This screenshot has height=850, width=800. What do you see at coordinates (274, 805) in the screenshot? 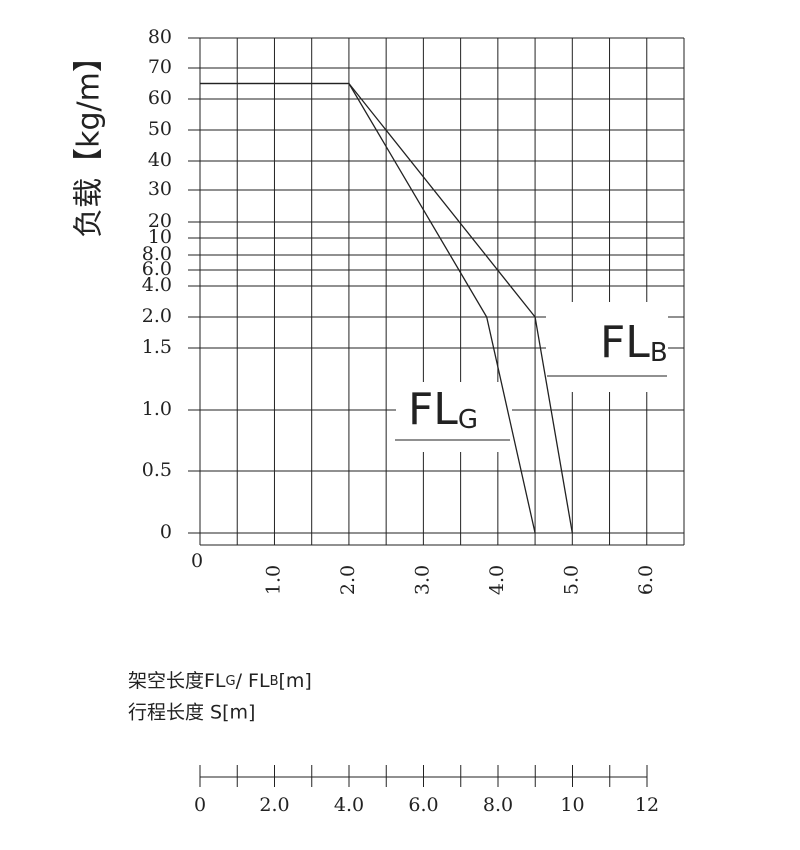
I see `scale-tick-label: 2.0` at bounding box center [274, 805].